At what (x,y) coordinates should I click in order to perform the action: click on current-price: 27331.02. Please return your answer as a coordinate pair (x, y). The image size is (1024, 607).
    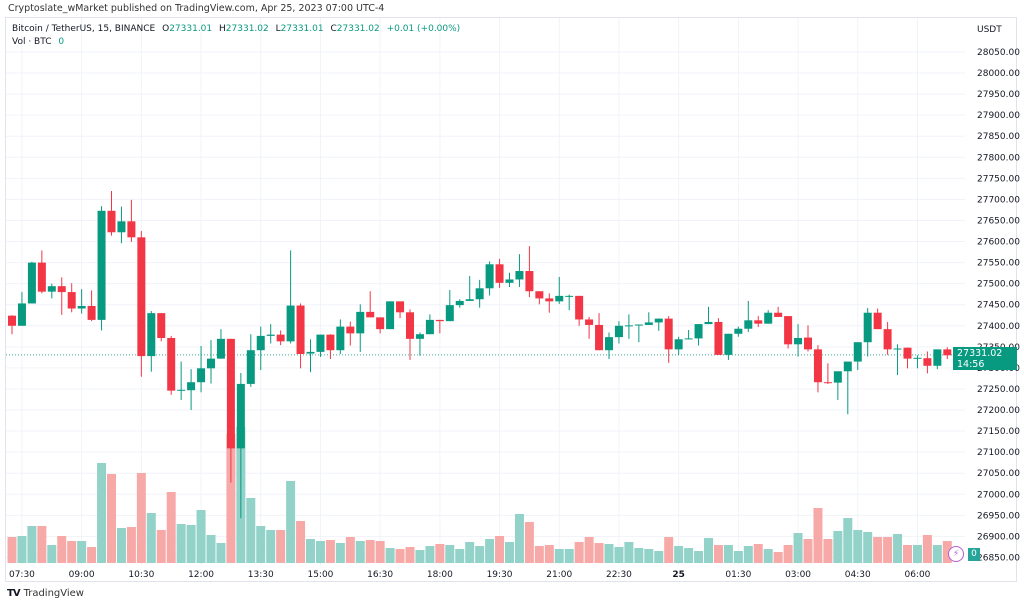
    Looking at the image, I should click on (980, 353).